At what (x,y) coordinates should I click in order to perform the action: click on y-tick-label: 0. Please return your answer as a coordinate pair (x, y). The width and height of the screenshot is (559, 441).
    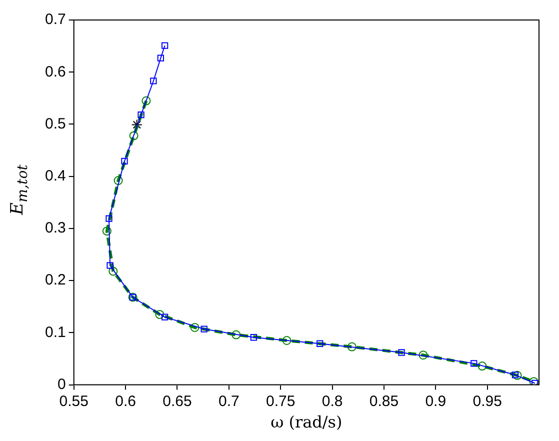
    Looking at the image, I should click on (62, 384).